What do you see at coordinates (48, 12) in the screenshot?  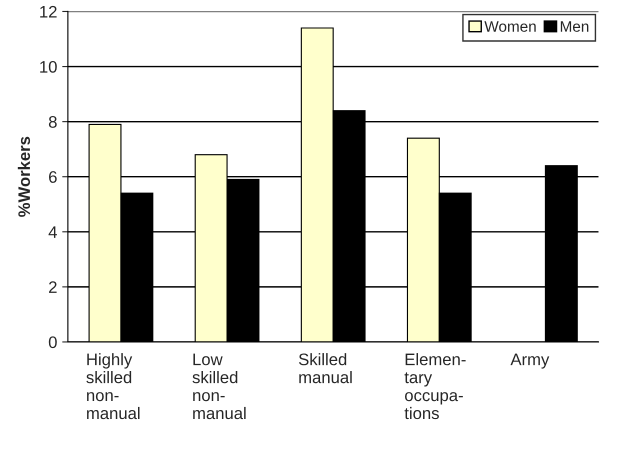 I see `y-tick-label: 12` at bounding box center [48, 12].